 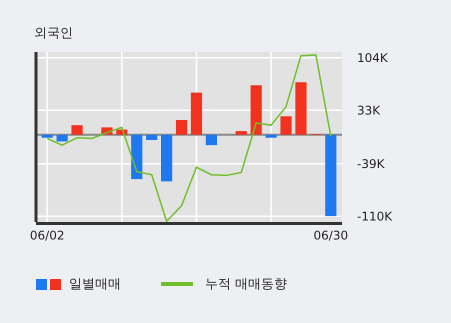 What do you see at coordinates (47, 235) in the screenshot?
I see `x-tick-label: 06/02` at bounding box center [47, 235].